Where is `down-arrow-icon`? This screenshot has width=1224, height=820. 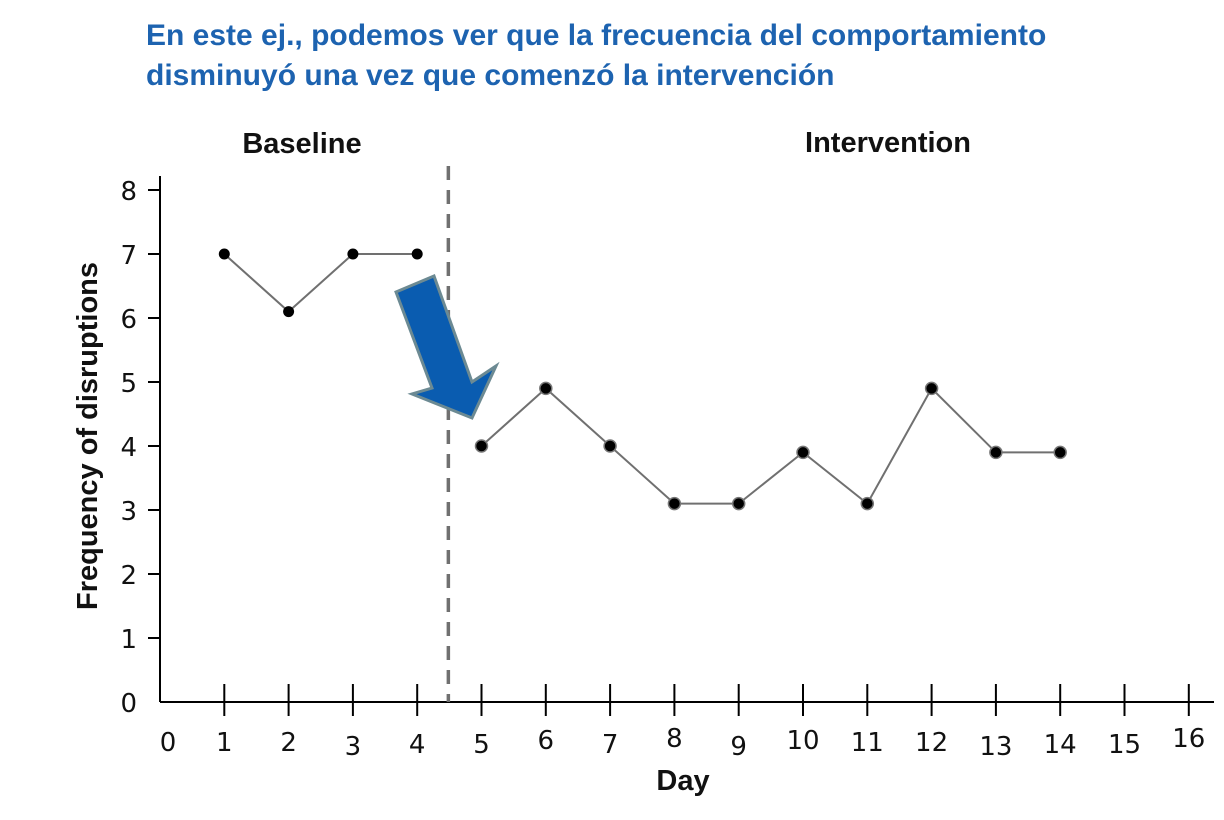
down-arrow-icon is located at coordinates (447, 347).